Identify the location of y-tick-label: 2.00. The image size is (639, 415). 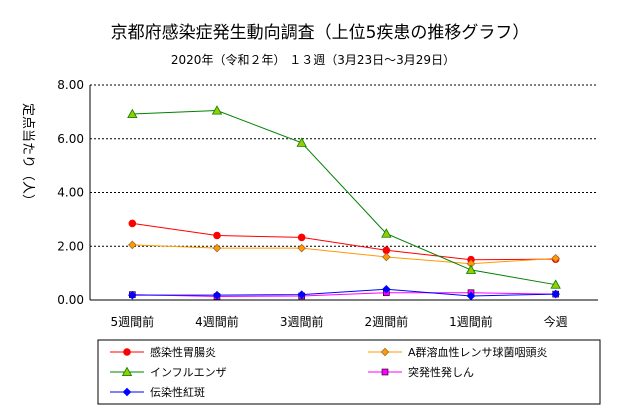
(70, 246).